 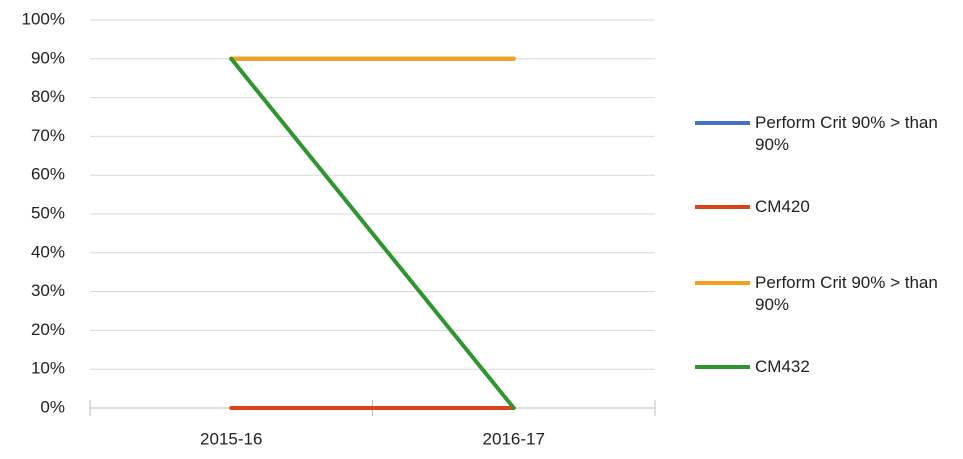 I want to click on legend-label: CM420, so click(x=782, y=206).